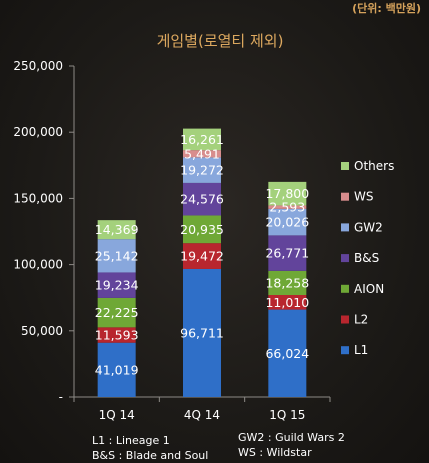  Describe the element at coordinates (275, 452) in the screenshot. I see `footnote-ws: WS : Wildstar` at that location.